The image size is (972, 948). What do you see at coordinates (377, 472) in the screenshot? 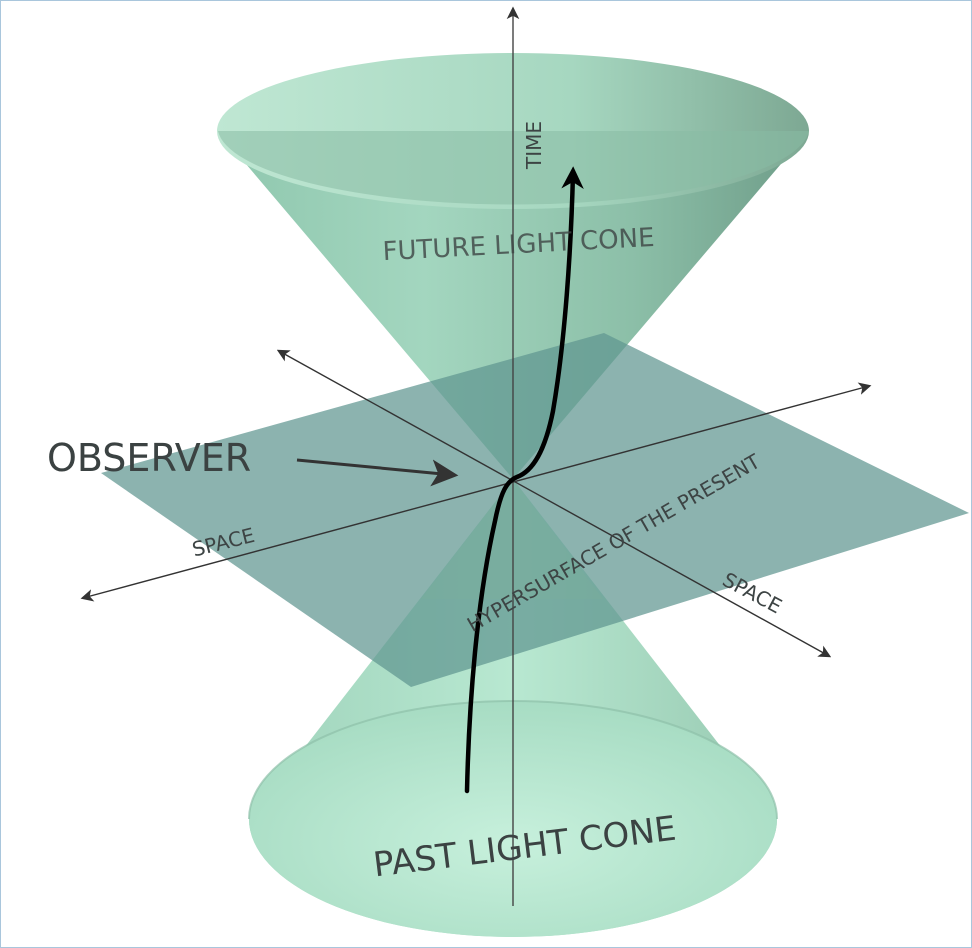
I see `observer-arrow` at bounding box center [377, 472].